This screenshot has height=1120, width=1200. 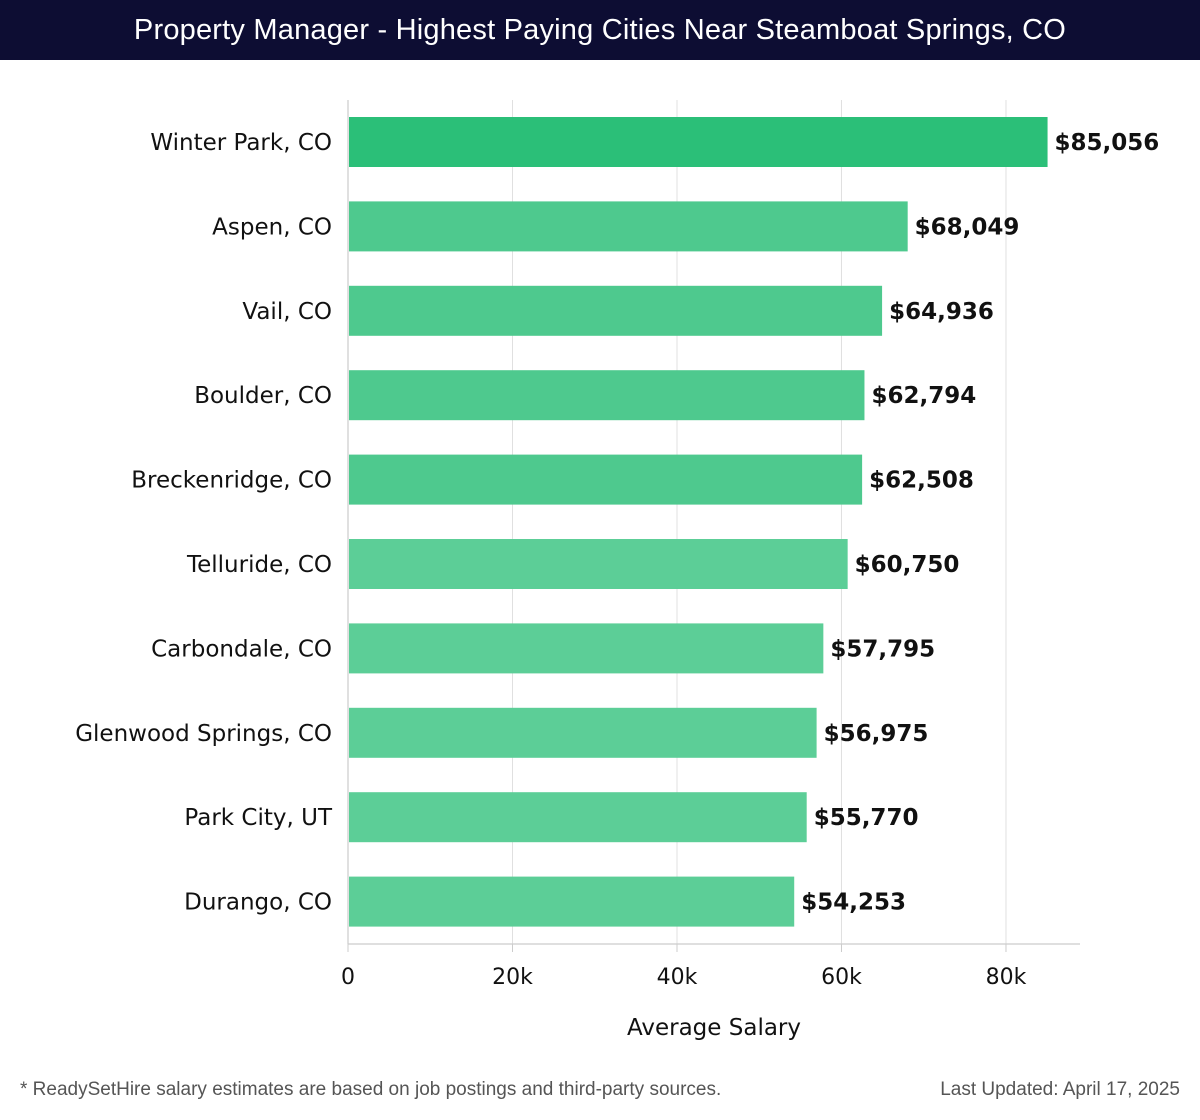 I want to click on value-label: $57,795, so click(x=882, y=649).